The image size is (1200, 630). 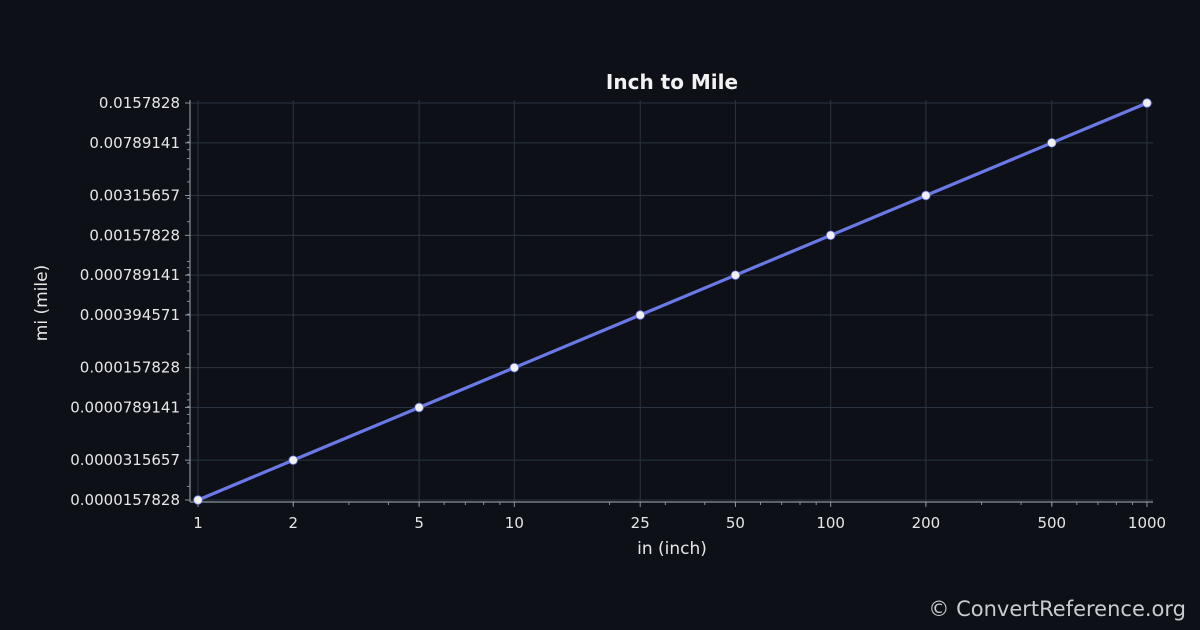 I want to click on x-axis-label: in (inch), so click(x=672, y=549).